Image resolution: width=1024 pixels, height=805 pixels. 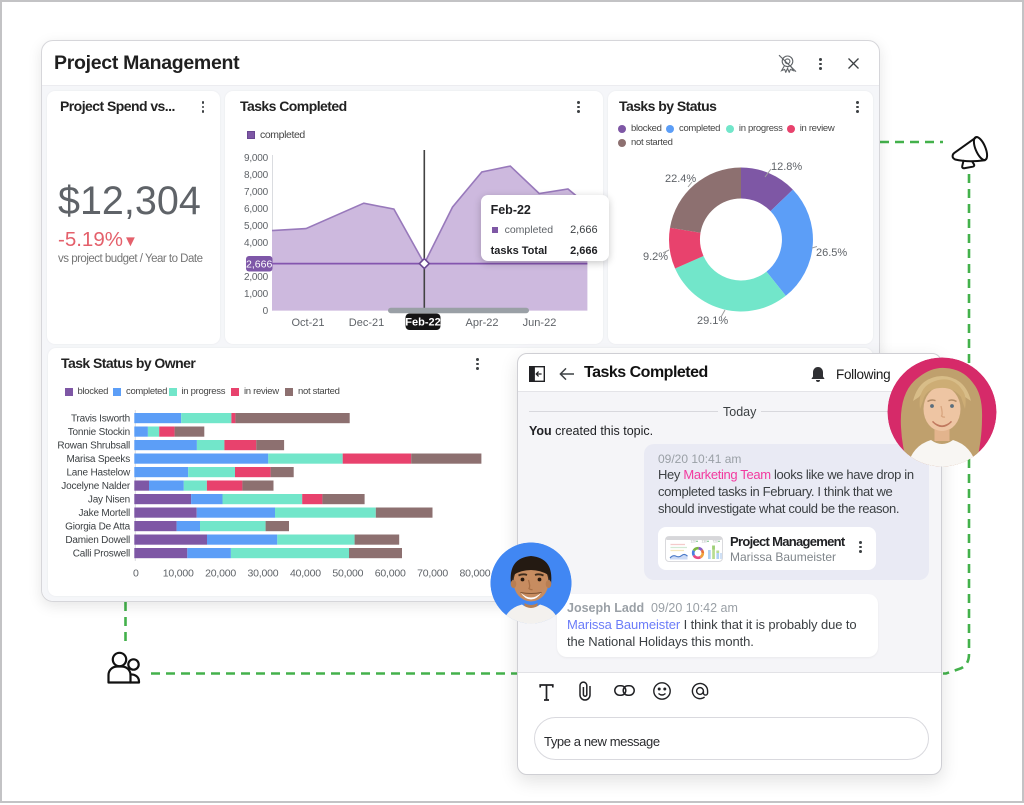 I want to click on svg-text: 12.8%, so click(x=786, y=167).